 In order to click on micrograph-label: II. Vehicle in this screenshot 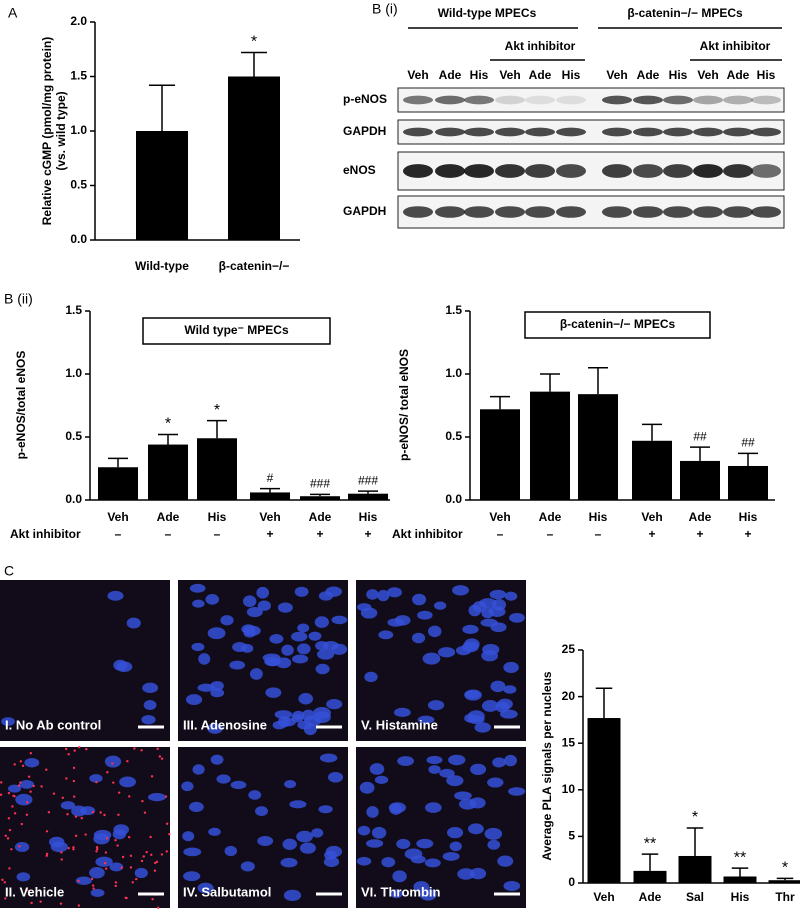, I will do `click(34, 891)`.